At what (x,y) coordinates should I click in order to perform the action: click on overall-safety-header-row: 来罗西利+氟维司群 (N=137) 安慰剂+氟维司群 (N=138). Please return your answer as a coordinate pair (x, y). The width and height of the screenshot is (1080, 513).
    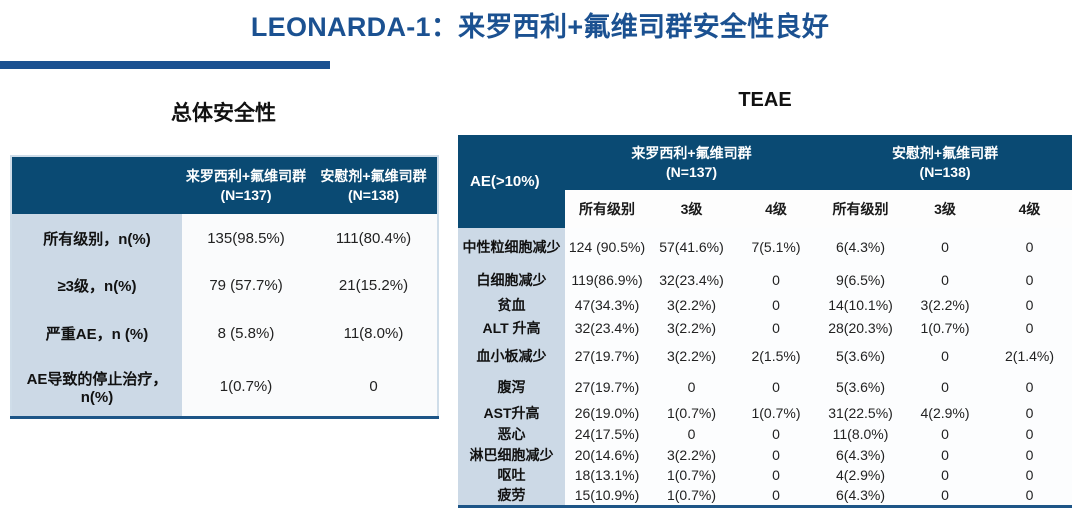
    Looking at the image, I should click on (224, 185).